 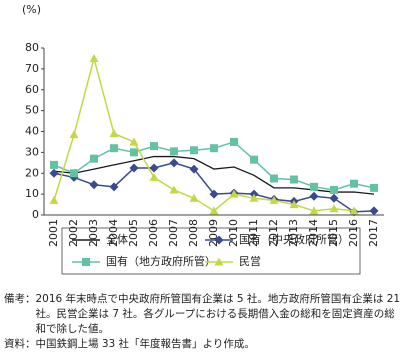 What do you see at coordinates (32, 89) in the screenshot?
I see `y-tick-label: 60` at bounding box center [32, 89].